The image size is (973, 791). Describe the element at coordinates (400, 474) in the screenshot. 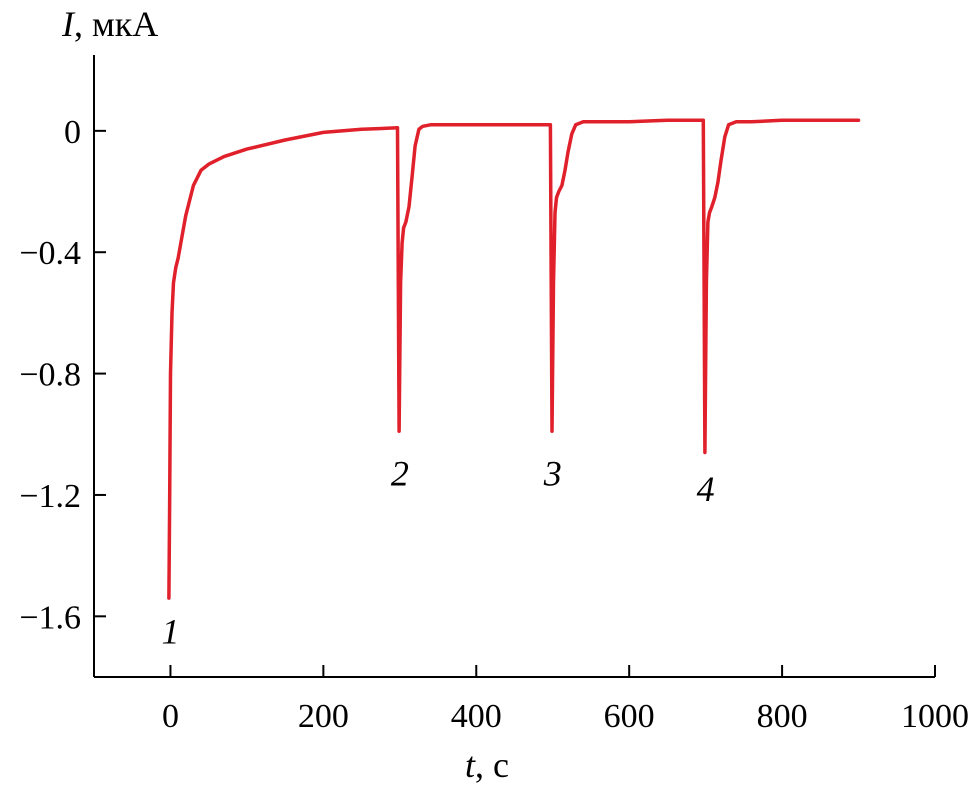

I see `curve-label-2: 2` at that location.